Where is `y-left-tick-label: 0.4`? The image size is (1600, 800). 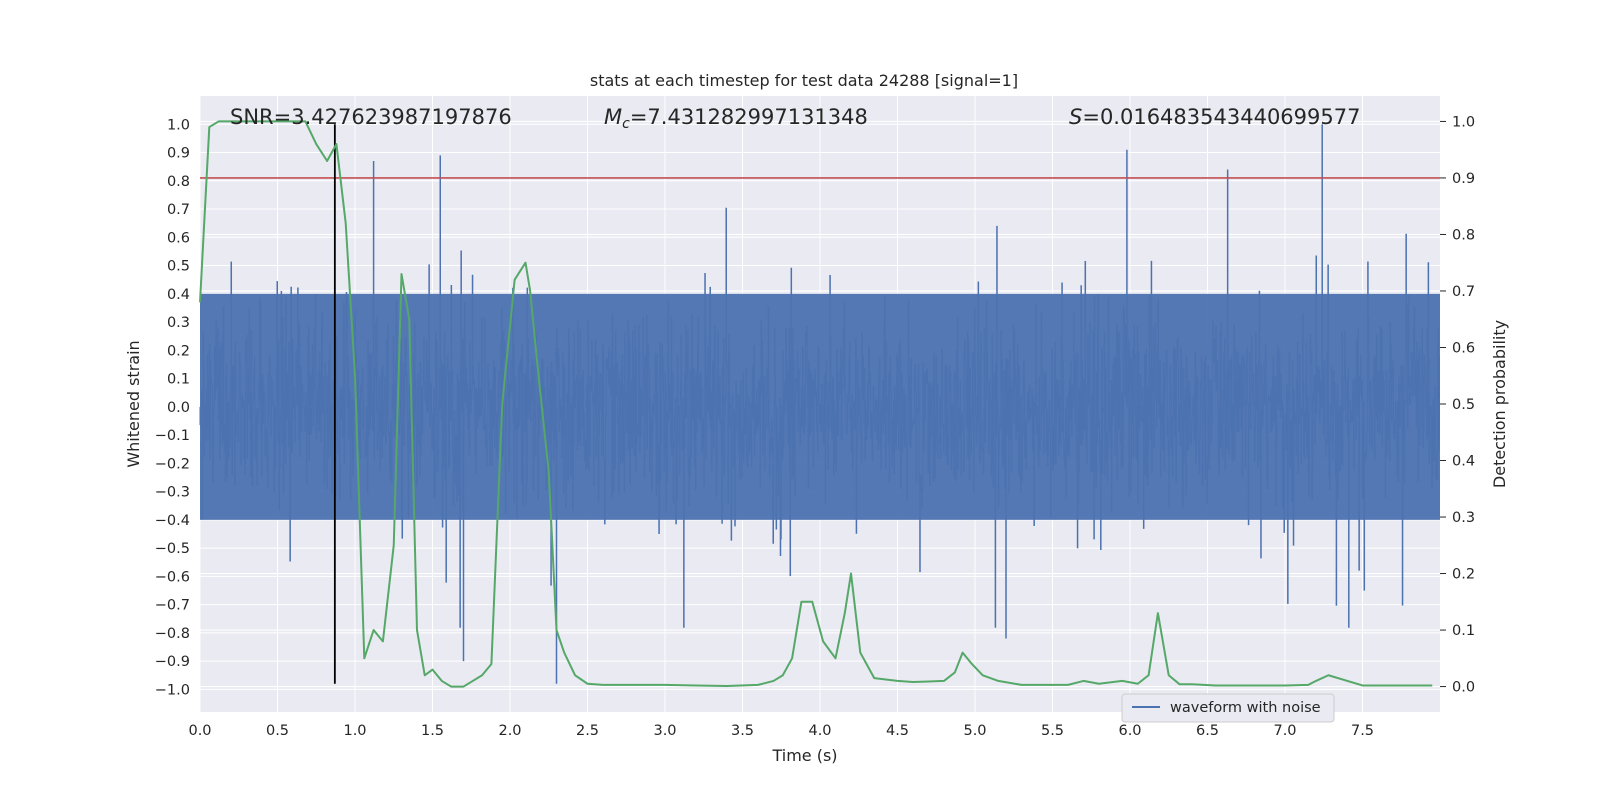 y-left-tick-label: 0.4 is located at coordinates (178, 295).